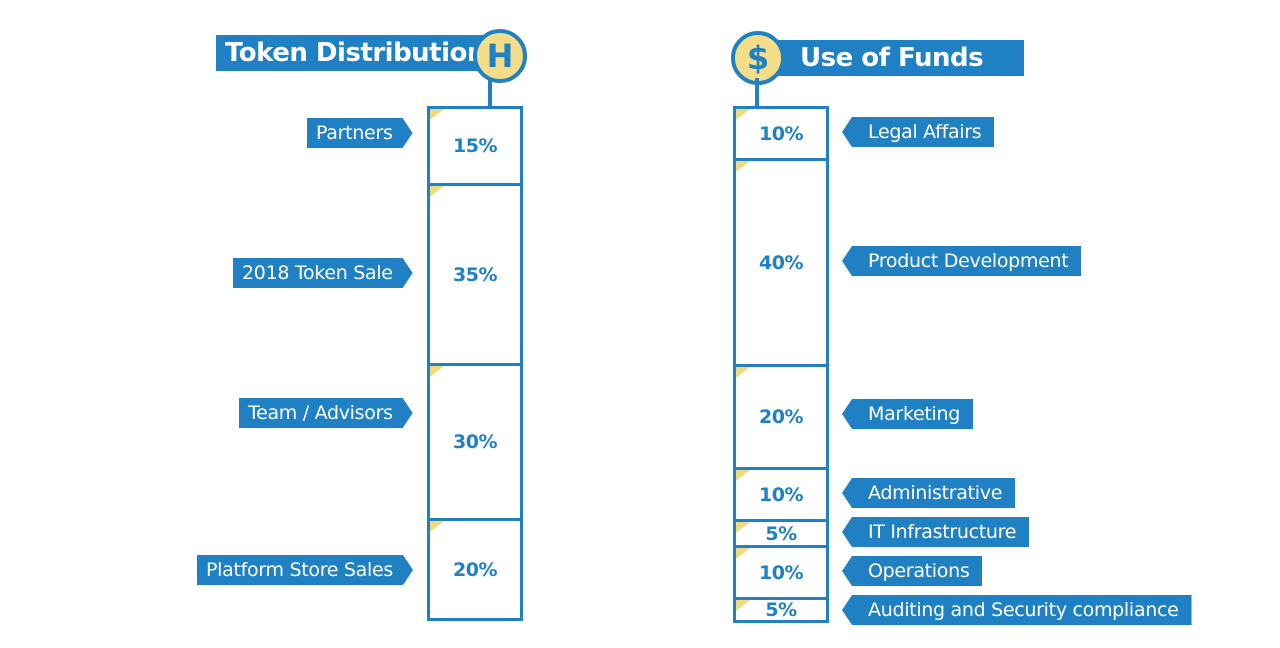 Image resolution: width=1280 pixels, height=648 pixels. Describe the element at coordinates (929, 493) in the screenshot. I see `category-label: Administrative` at that location.